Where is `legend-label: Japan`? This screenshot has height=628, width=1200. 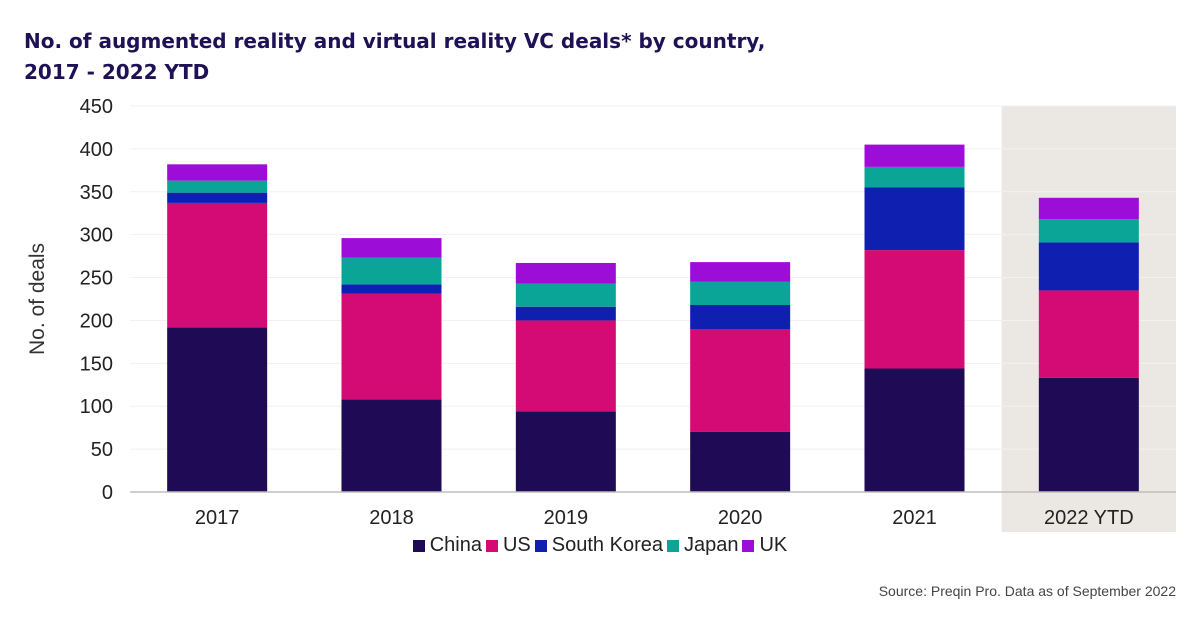 legend-label: Japan is located at coordinates (711, 545).